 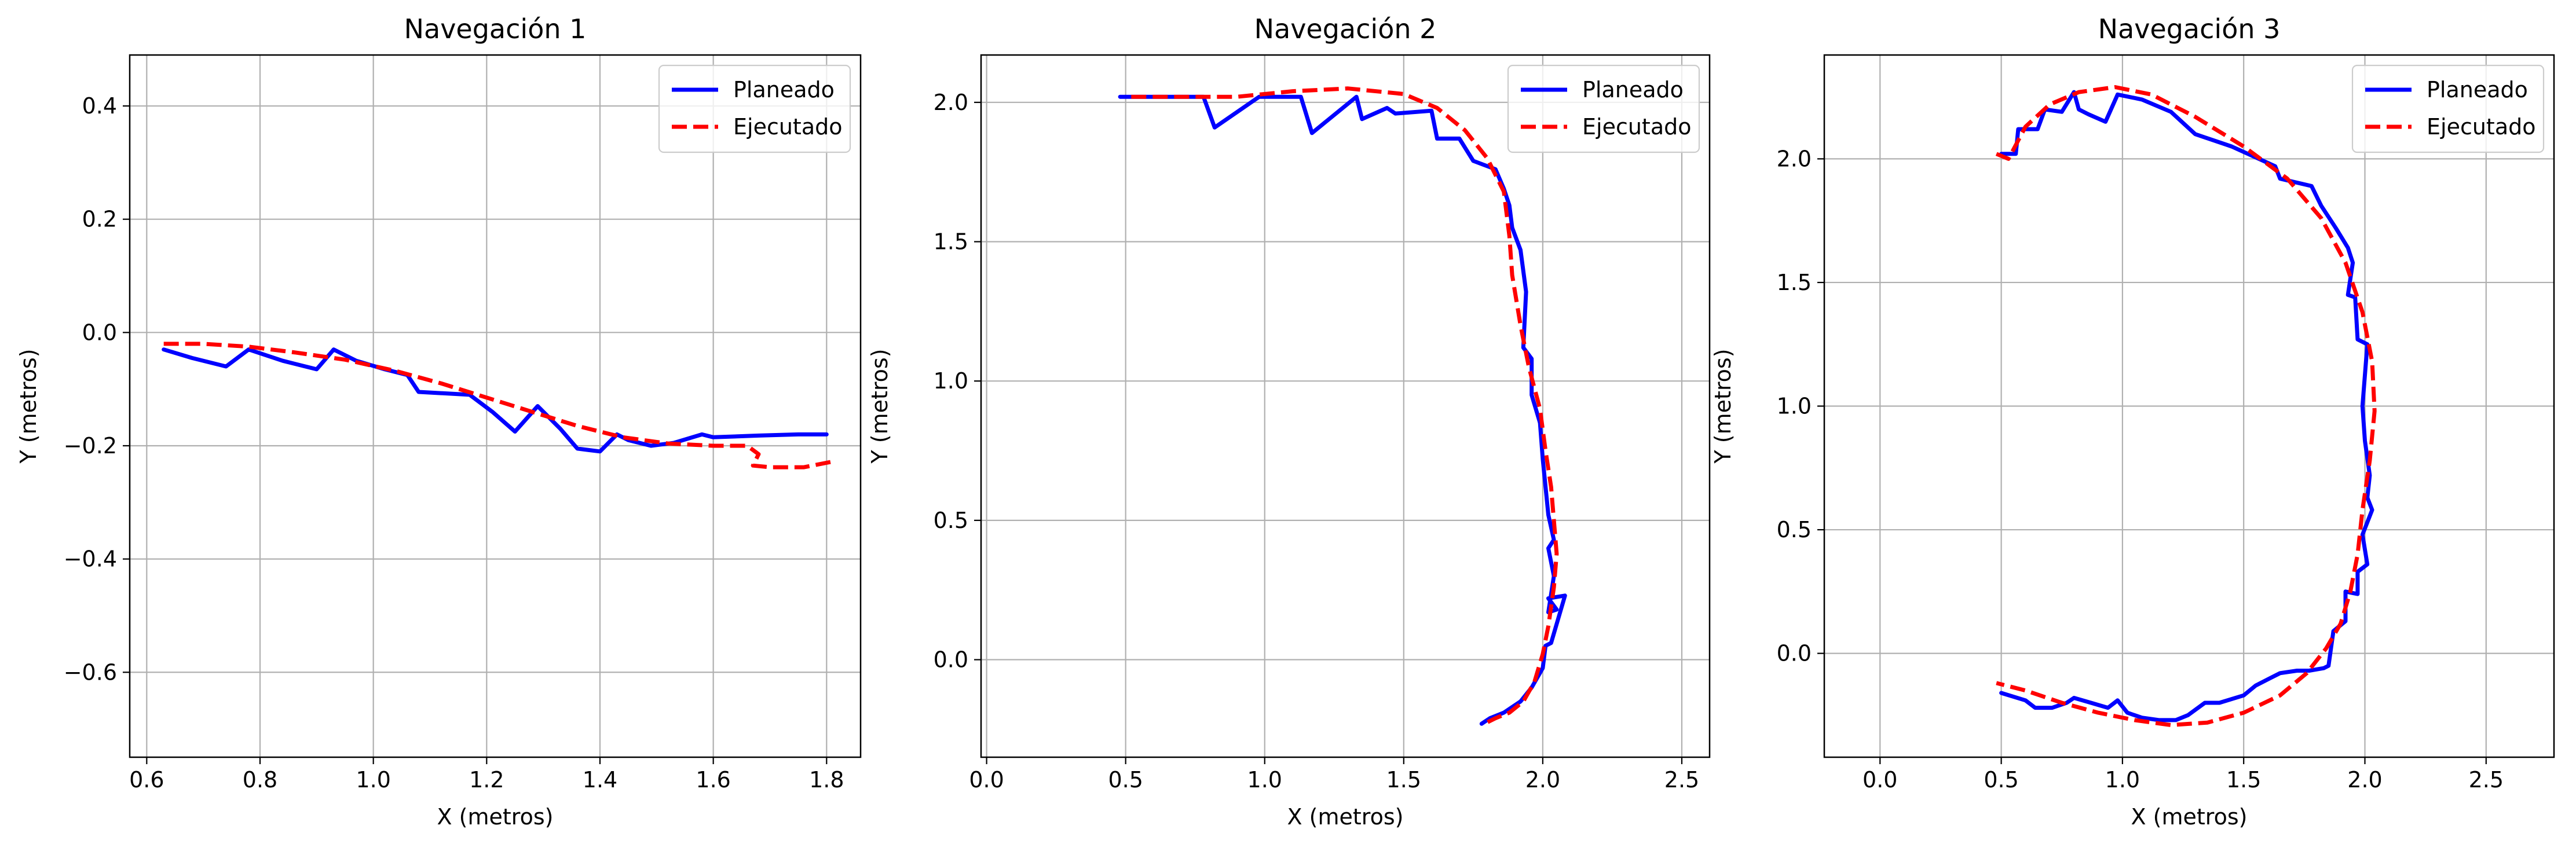 What do you see at coordinates (260, 780) in the screenshot?
I see `x-tick-label: 0.8` at bounding box center [260, 780].